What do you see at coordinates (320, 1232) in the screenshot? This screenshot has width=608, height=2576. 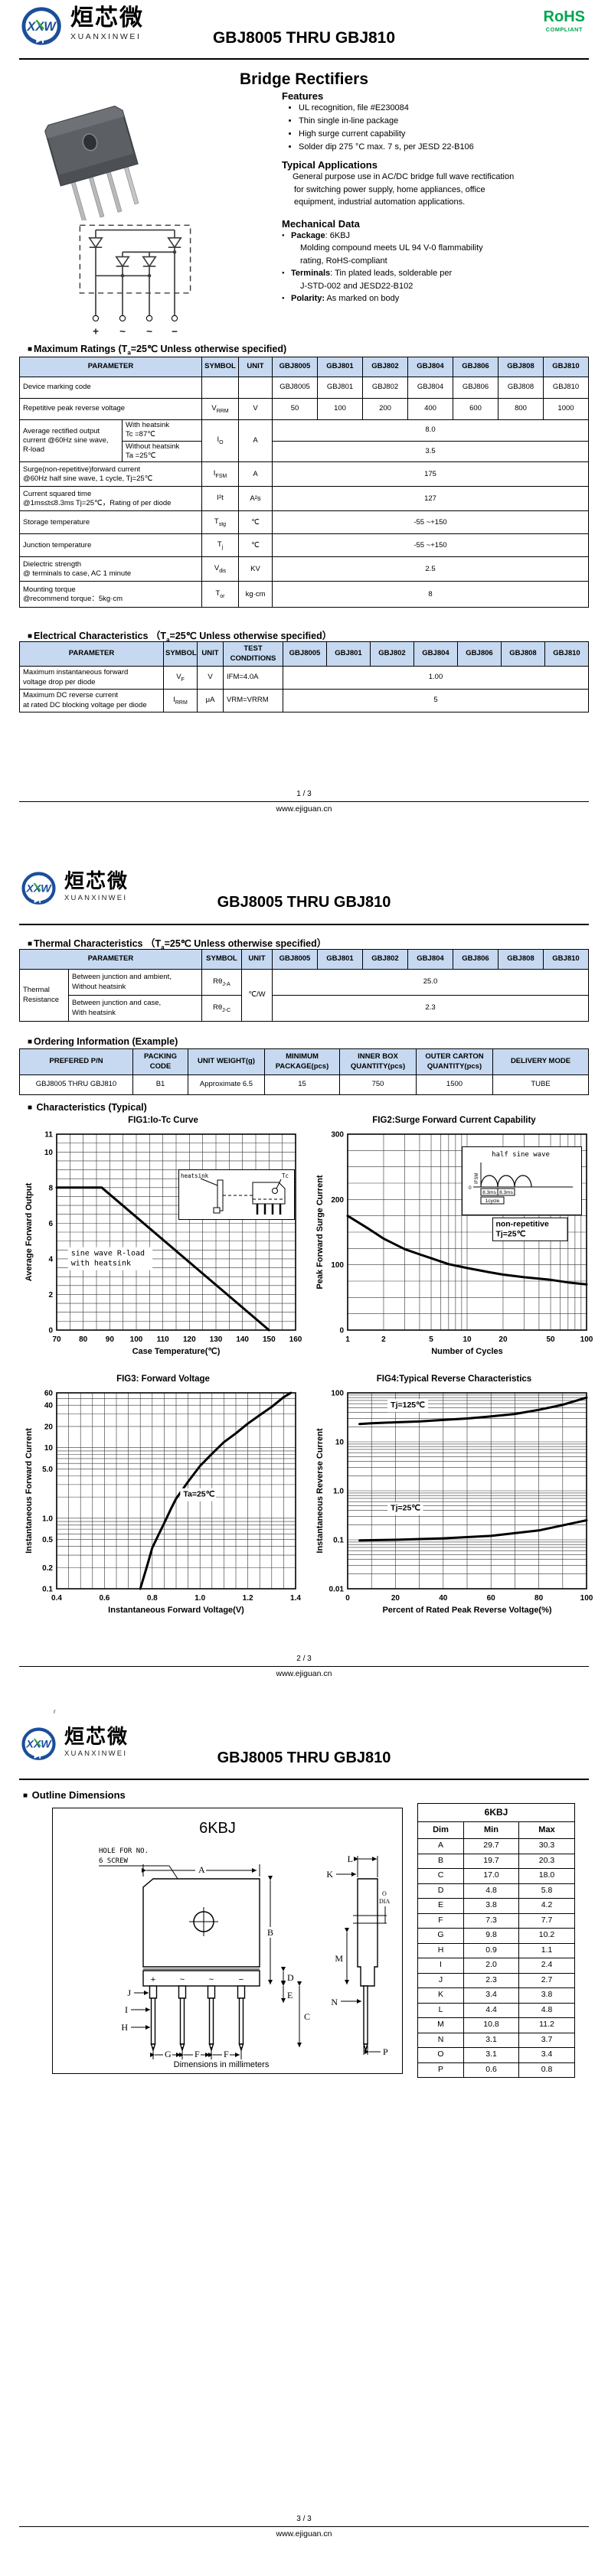 I see `svg-text: Peak Forward Surge Current` at bounding box center [320, 1232].